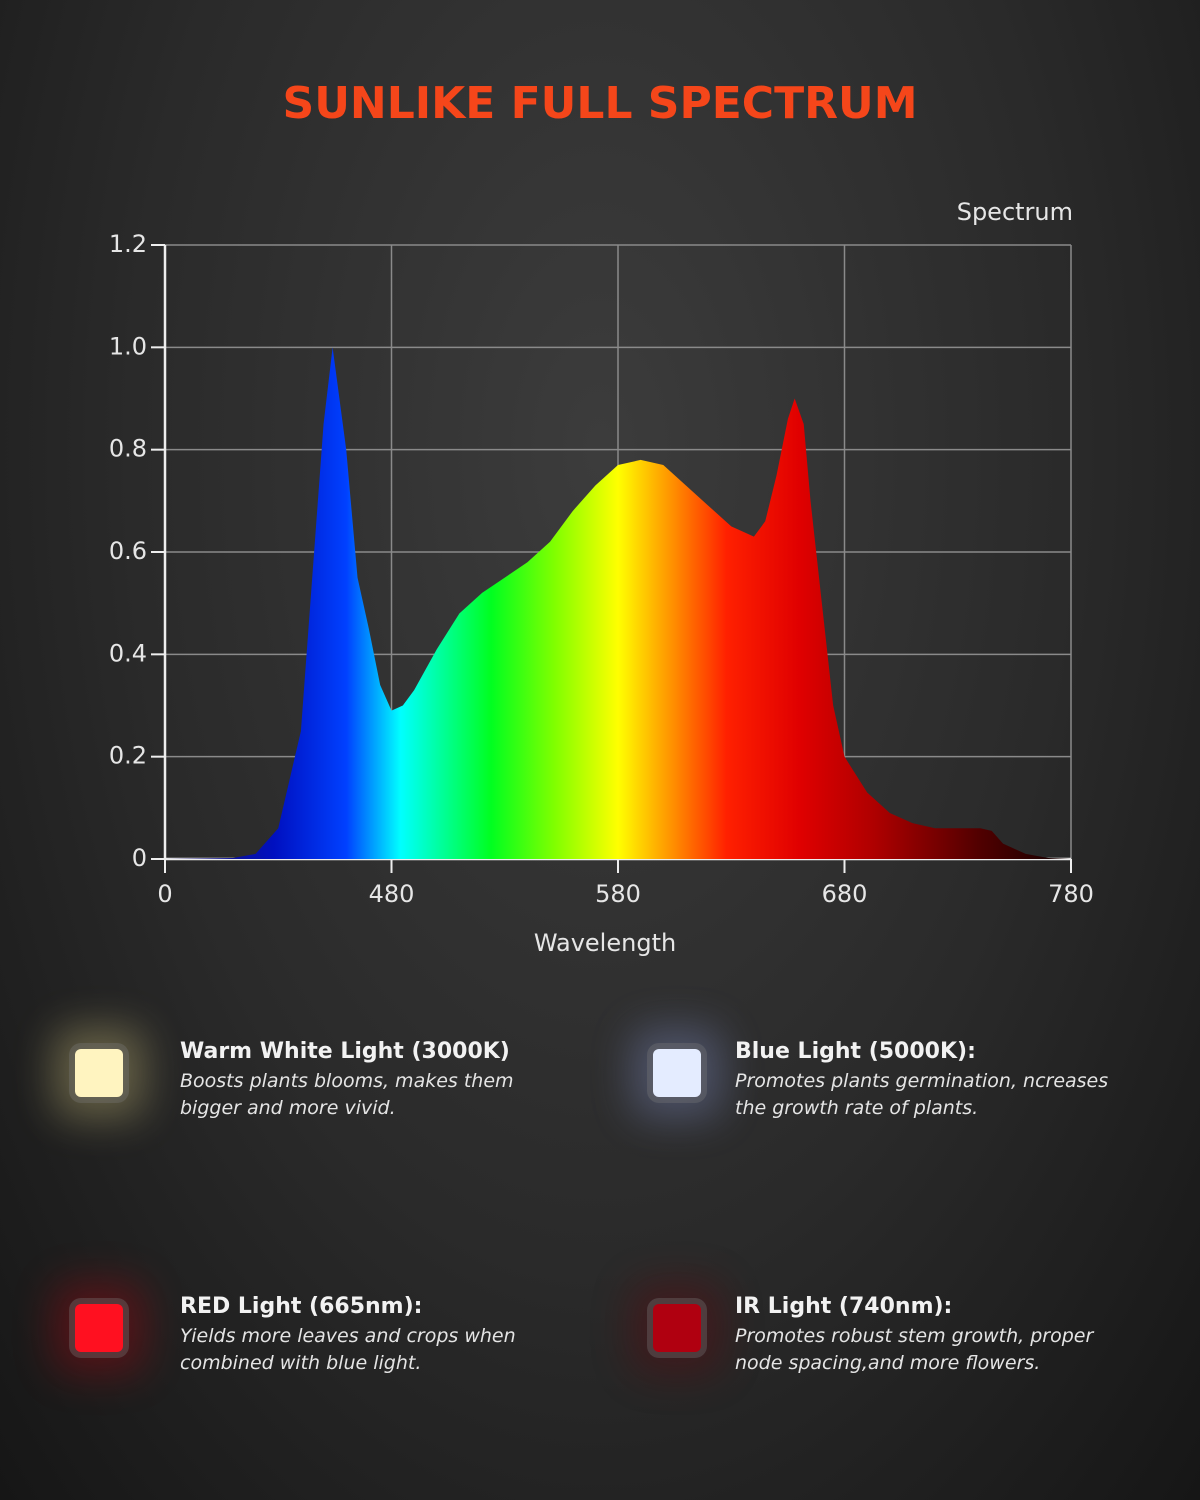 This screenshot has height=1500, width=1200. I want to click on feature-title: RED Light (665nm):, so click(301, 1306).